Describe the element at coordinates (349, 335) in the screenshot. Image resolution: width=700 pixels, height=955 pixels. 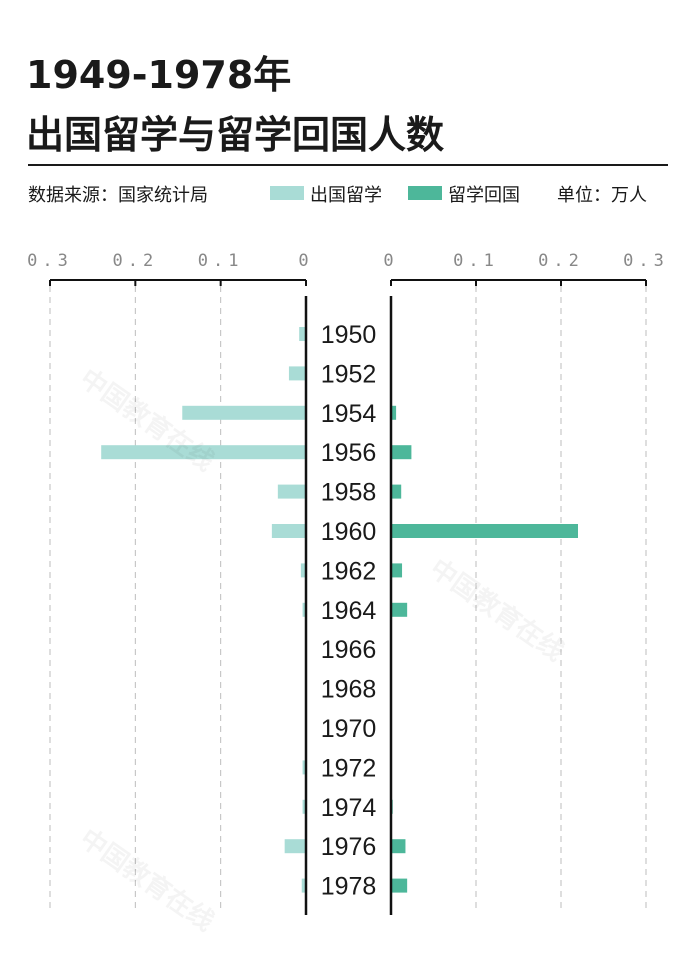
I see `year-label: 1950` at that location.